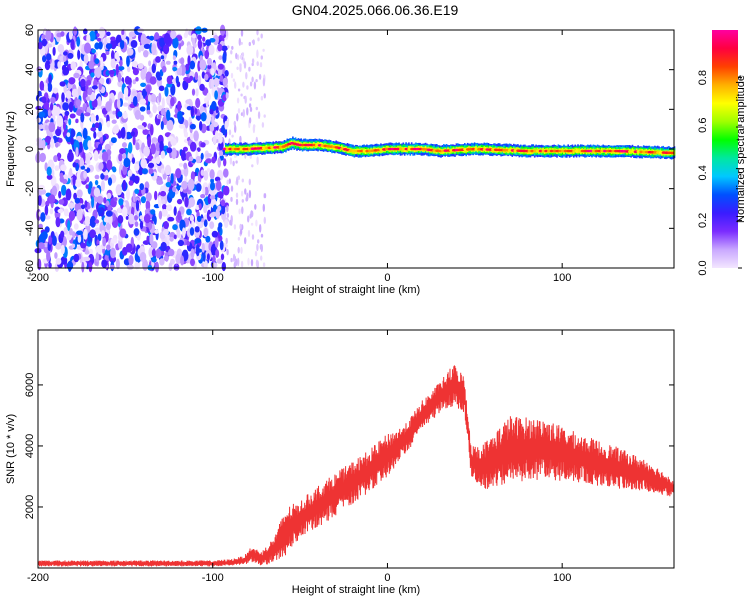  Describe the element at coordinates (30, 30) in the screenshot. I see `y-tick-label: 60` at that location.